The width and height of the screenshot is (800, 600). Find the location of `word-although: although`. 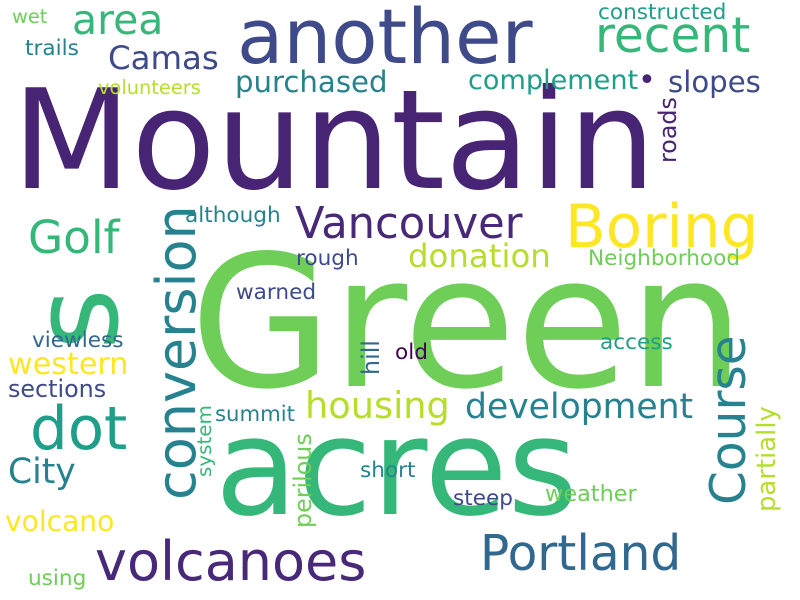

word-although: although is located at coordinates (233, 215).